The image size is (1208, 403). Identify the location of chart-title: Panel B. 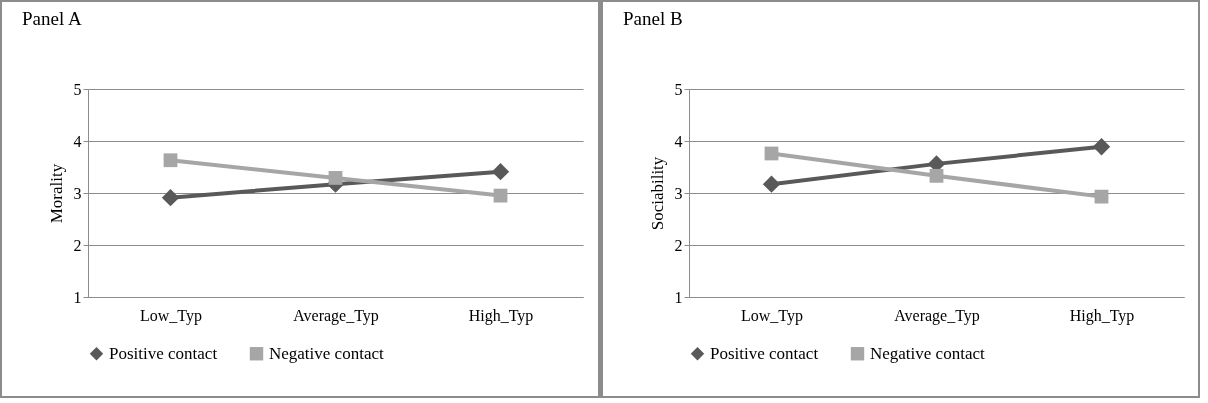
(653, 18).